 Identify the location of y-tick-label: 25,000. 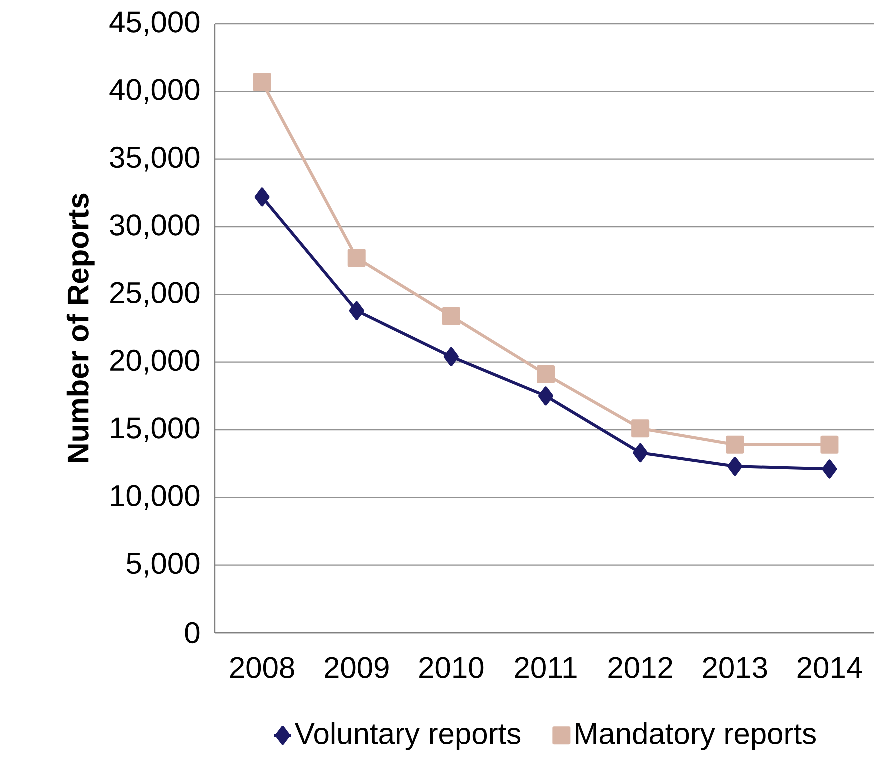
(155, 295).